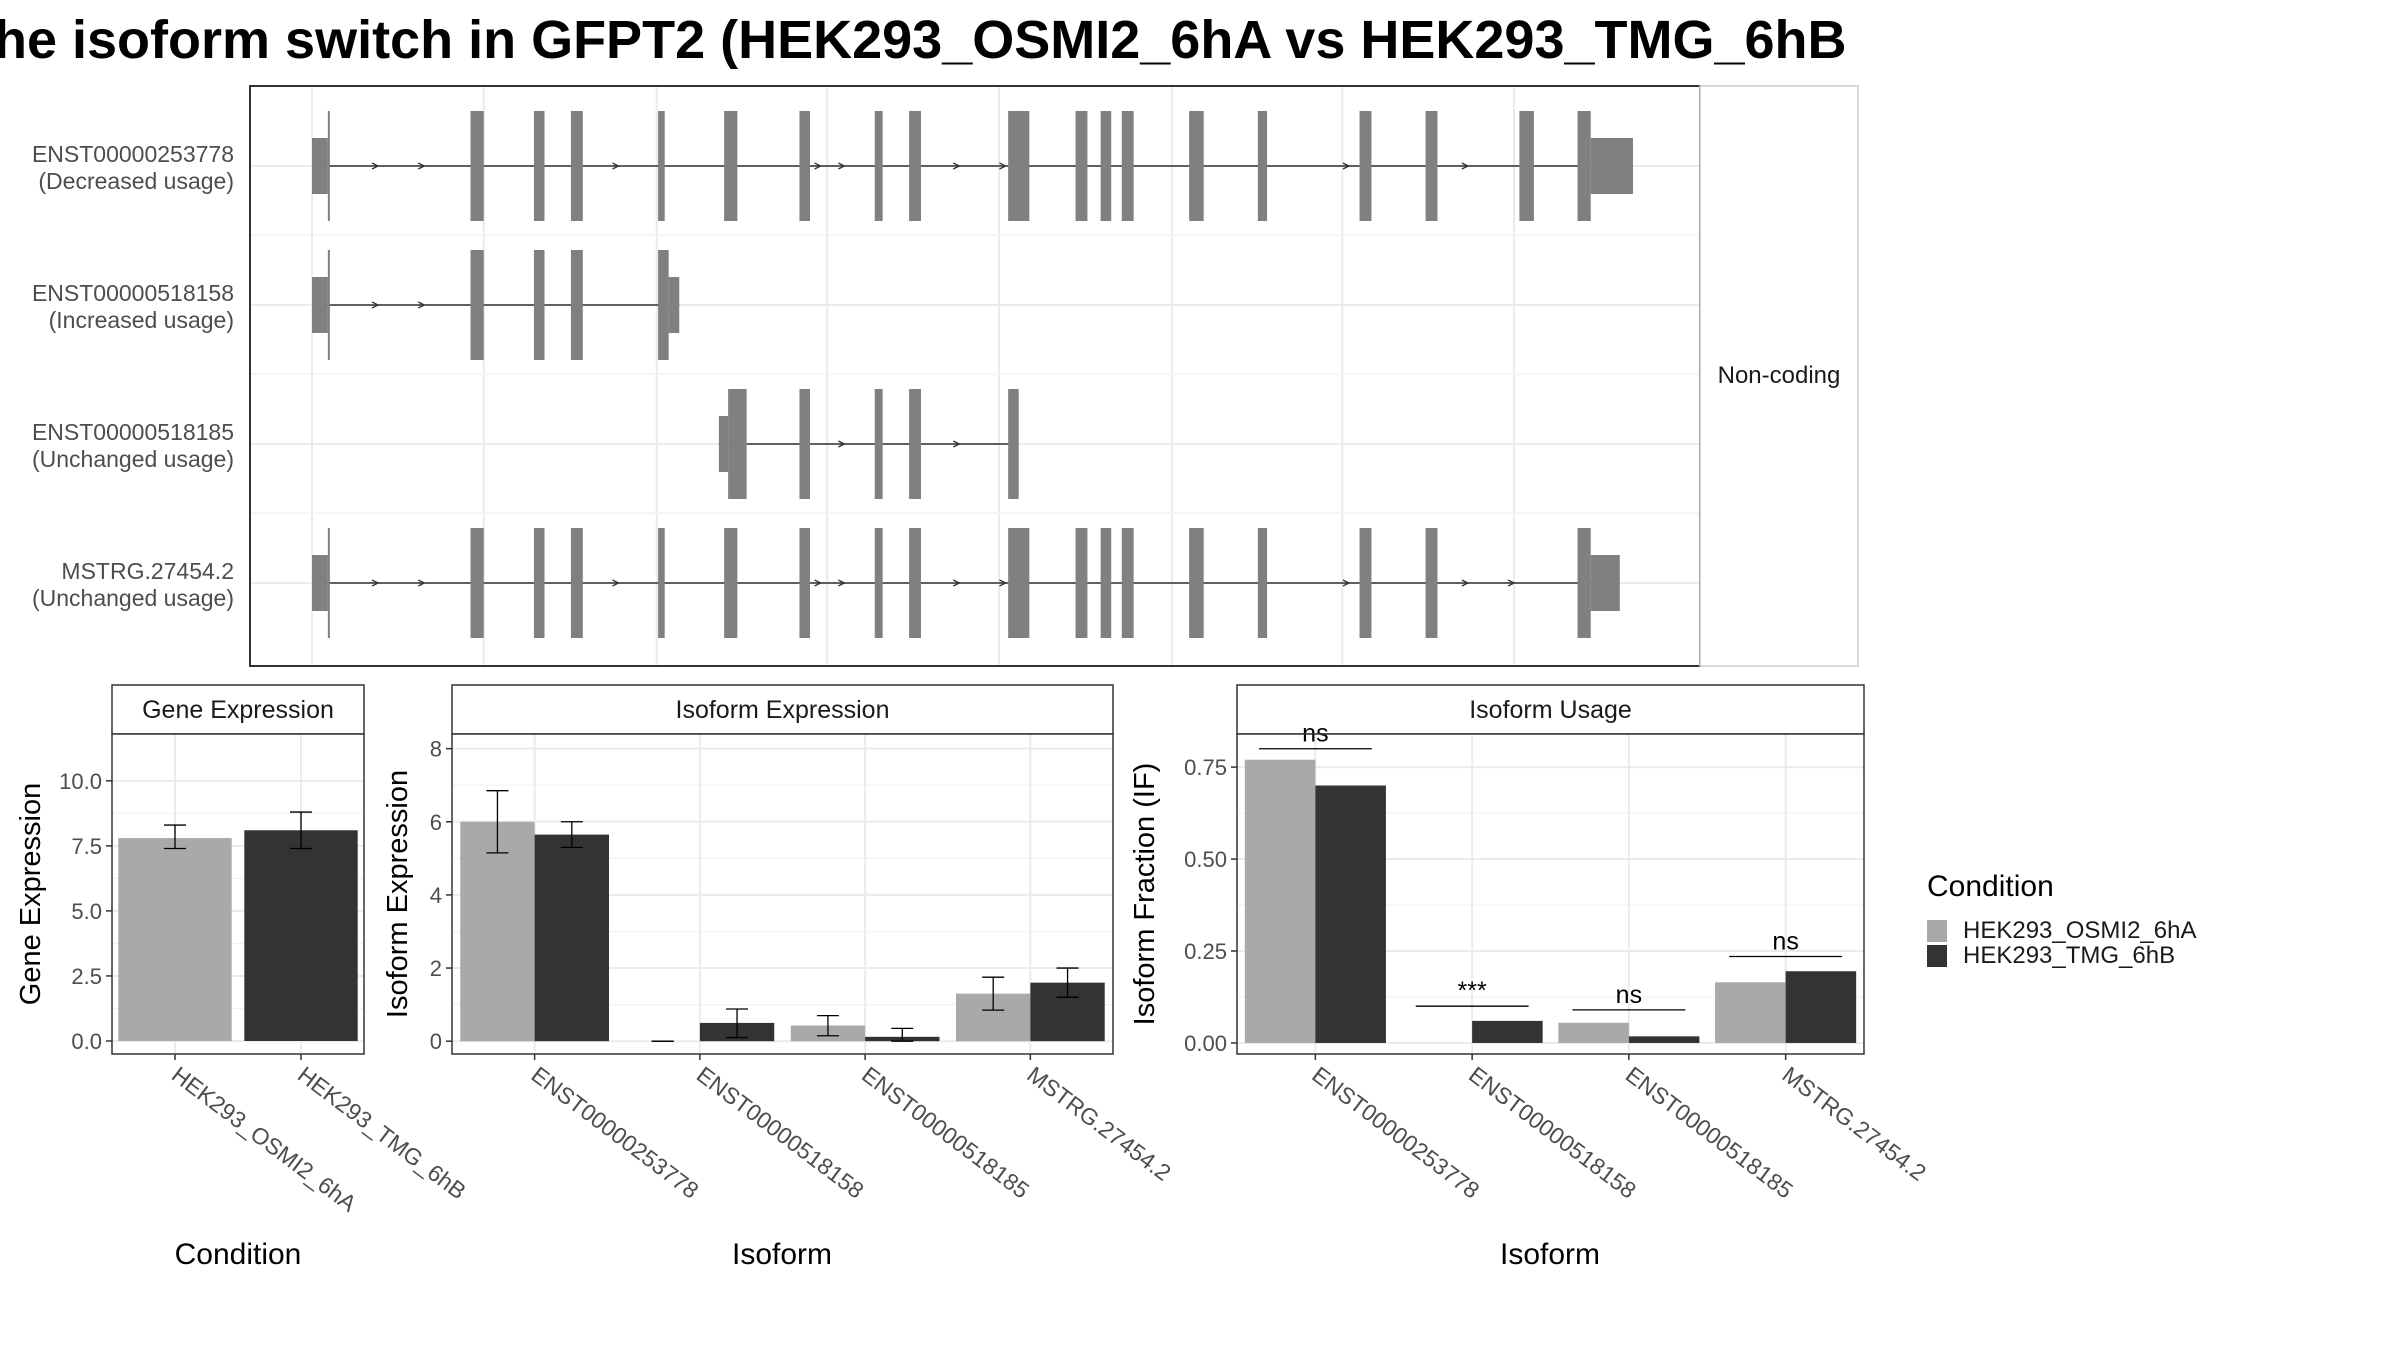  I want to click on y-tick-label: 0.00, so click(1205, 1043).